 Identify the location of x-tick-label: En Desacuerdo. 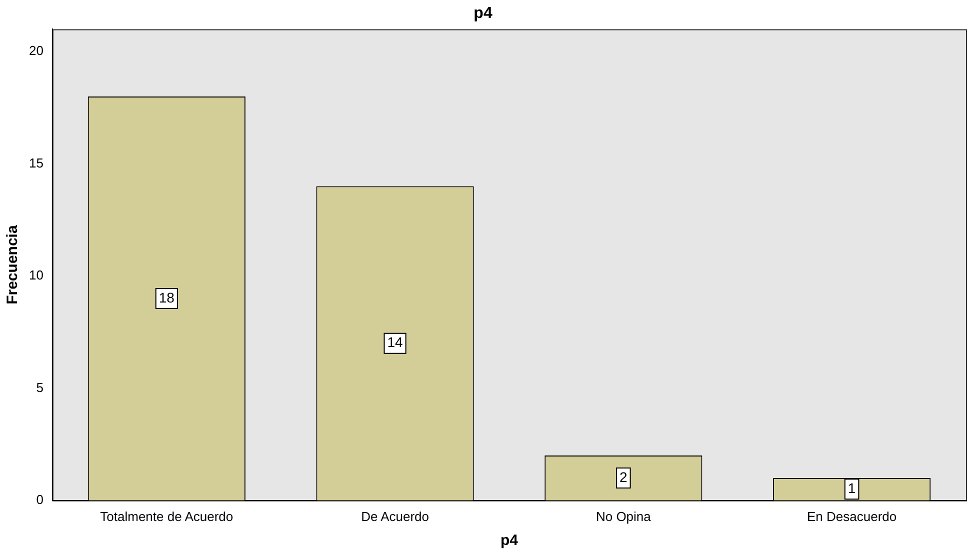
(851, 516).